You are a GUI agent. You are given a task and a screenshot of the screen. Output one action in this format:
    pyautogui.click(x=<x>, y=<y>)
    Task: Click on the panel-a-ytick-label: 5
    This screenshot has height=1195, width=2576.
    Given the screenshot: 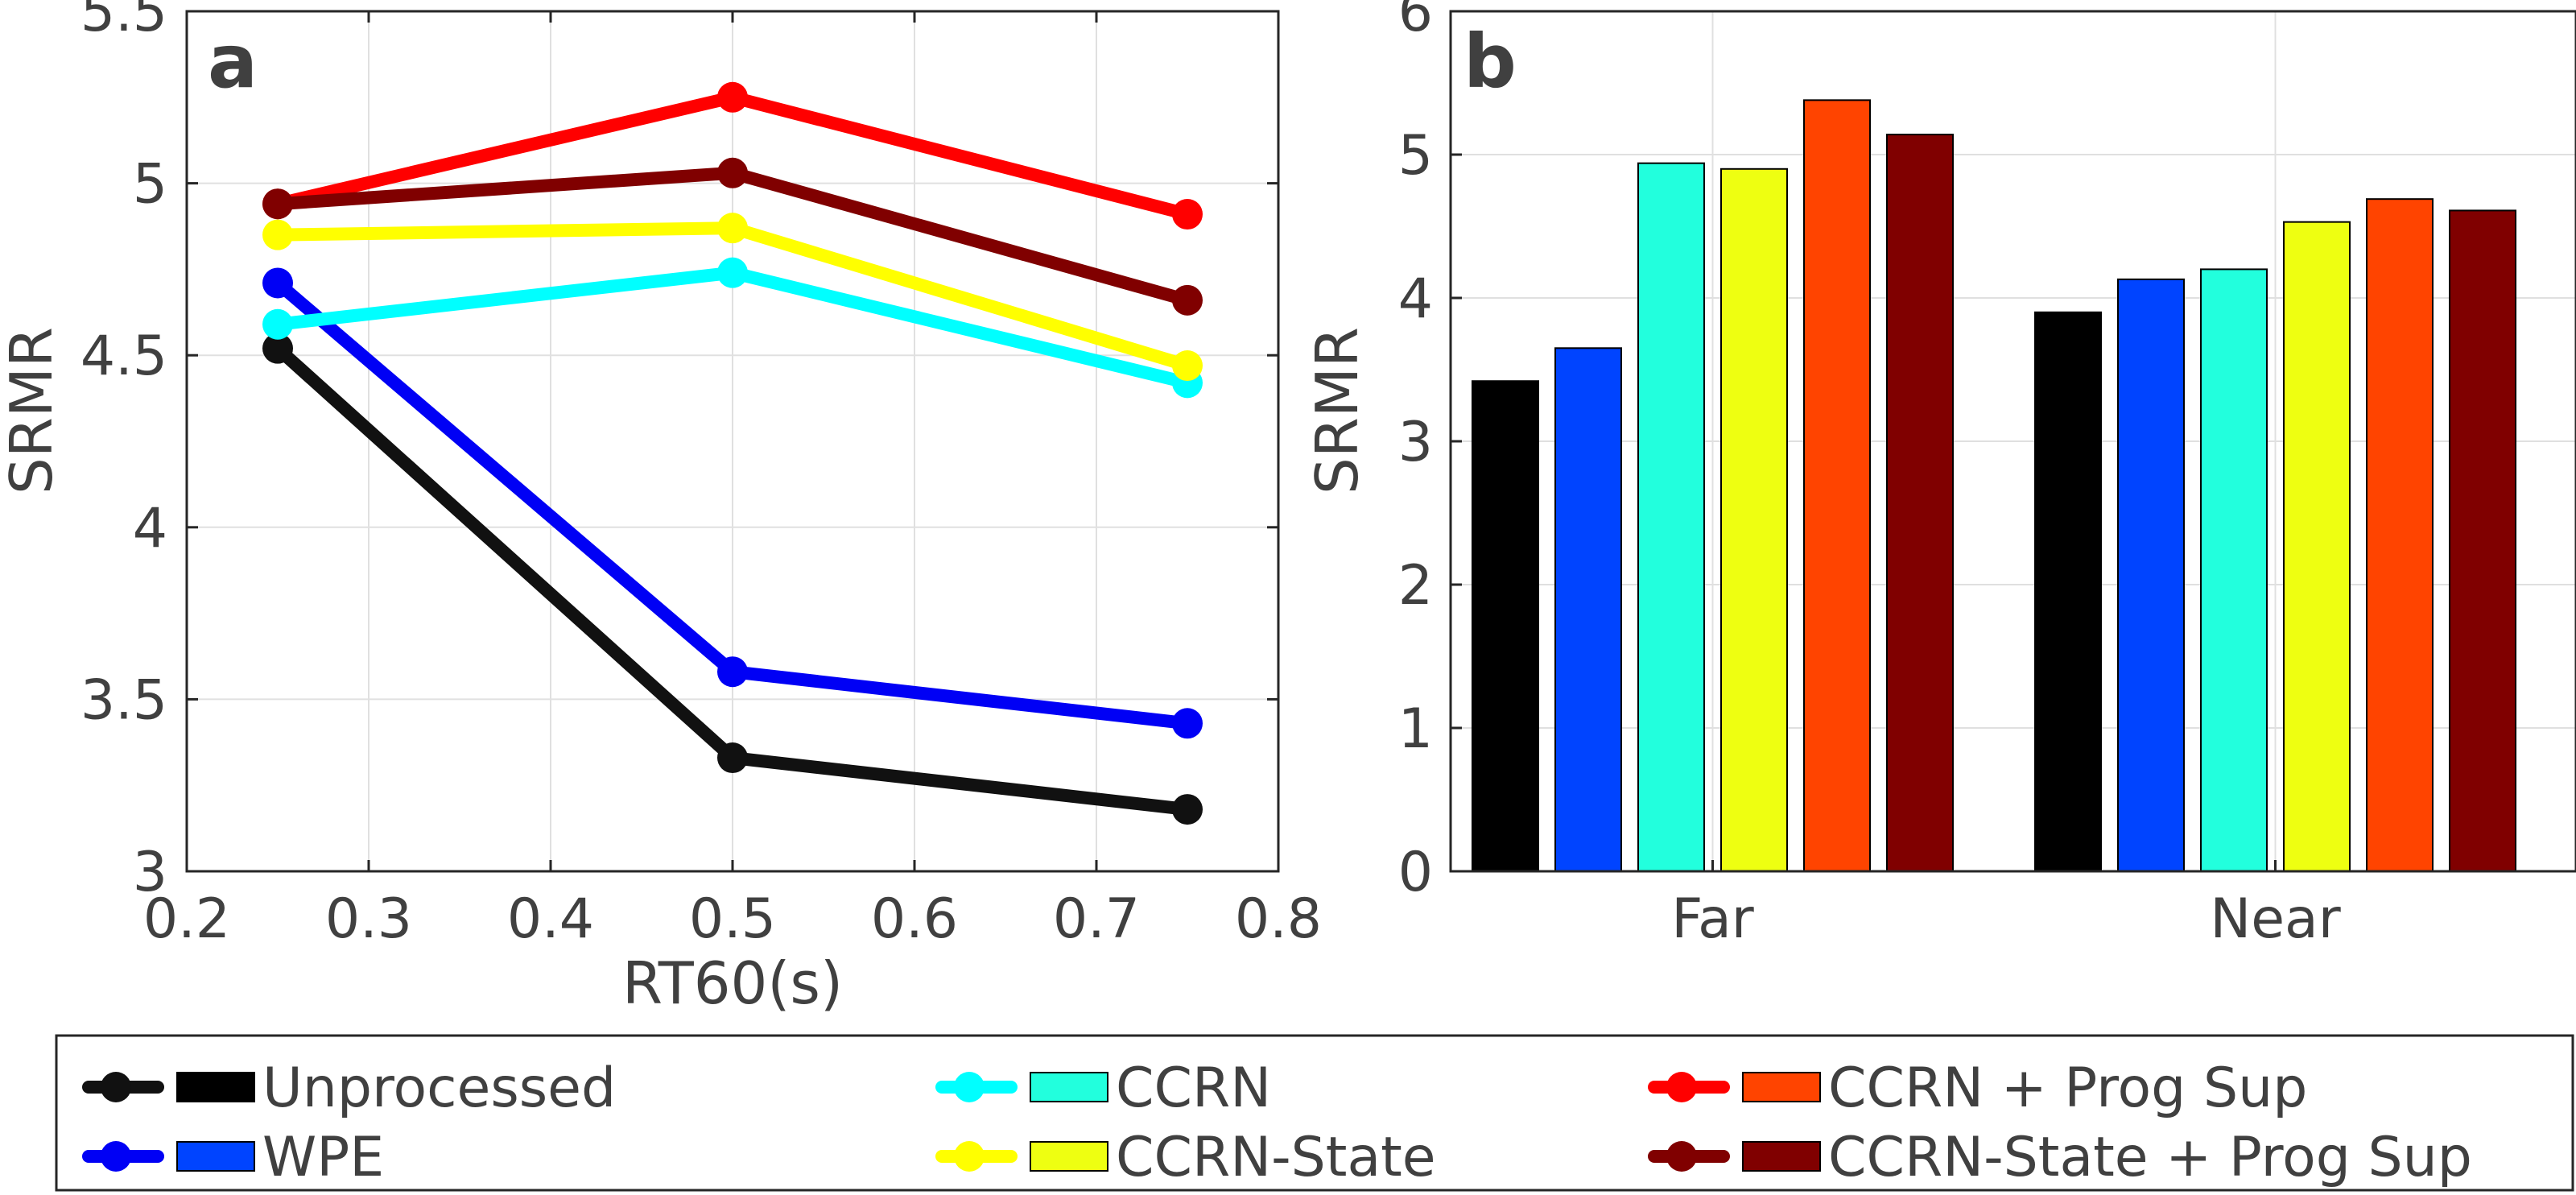 What is the action you would take?
    pyautogui.click(x=150, y=185)
    